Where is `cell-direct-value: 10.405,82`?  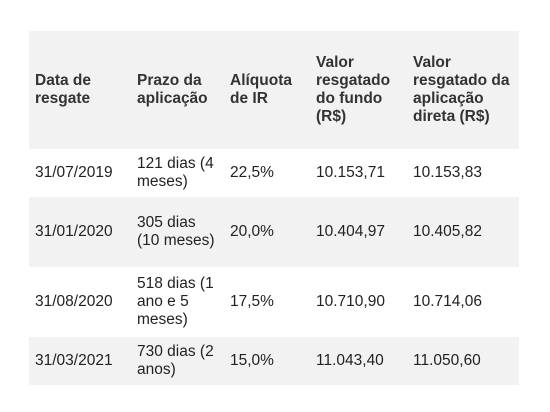 cell-direct-value: 10.405,82 is located at coordinates (447, 231).